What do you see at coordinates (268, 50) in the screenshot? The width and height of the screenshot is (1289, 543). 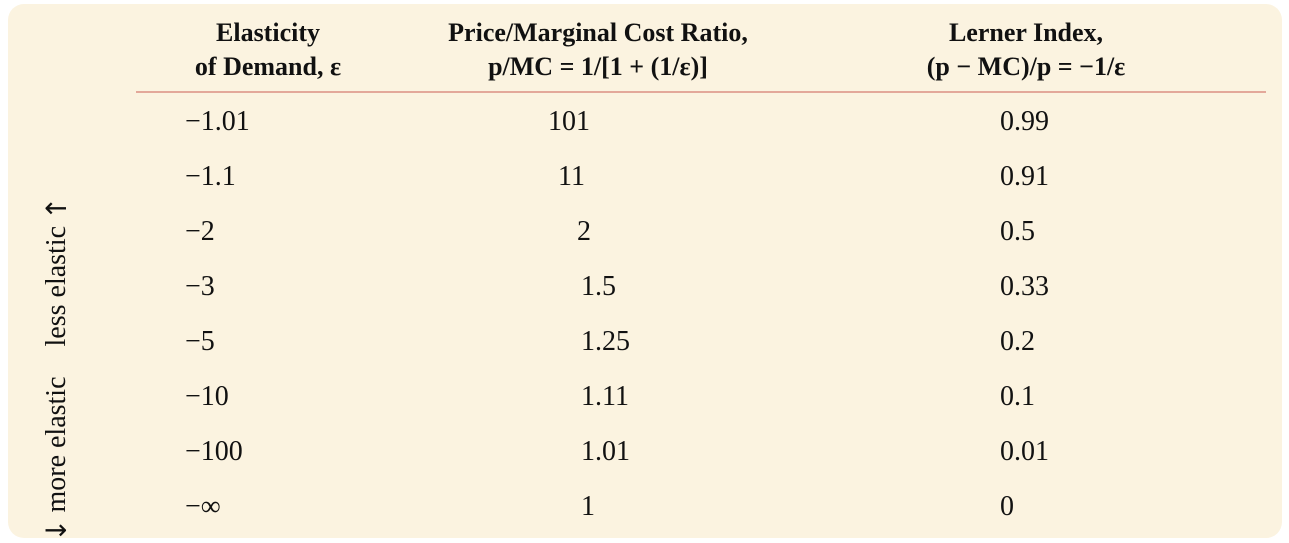 I see `header-elasticity: Elasticity of Demand, ε` at bounding box center [268, 50].